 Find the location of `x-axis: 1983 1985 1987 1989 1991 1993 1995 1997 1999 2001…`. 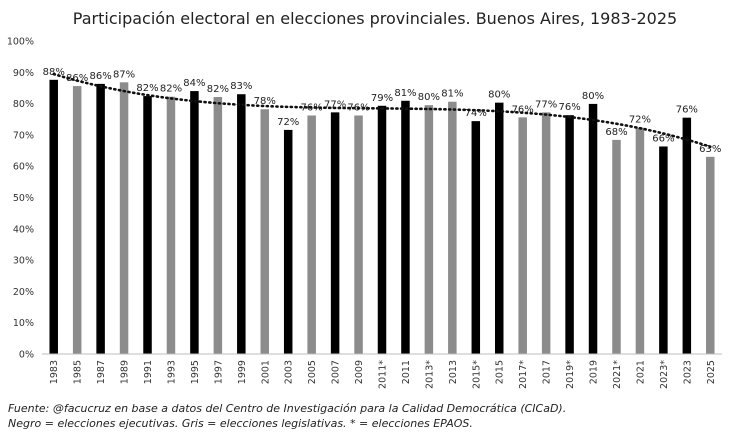

x-axis: 1983 1985 1987 1989 1991 1993 1995 1997 1999 2001… is located at coordinates (382, 371).